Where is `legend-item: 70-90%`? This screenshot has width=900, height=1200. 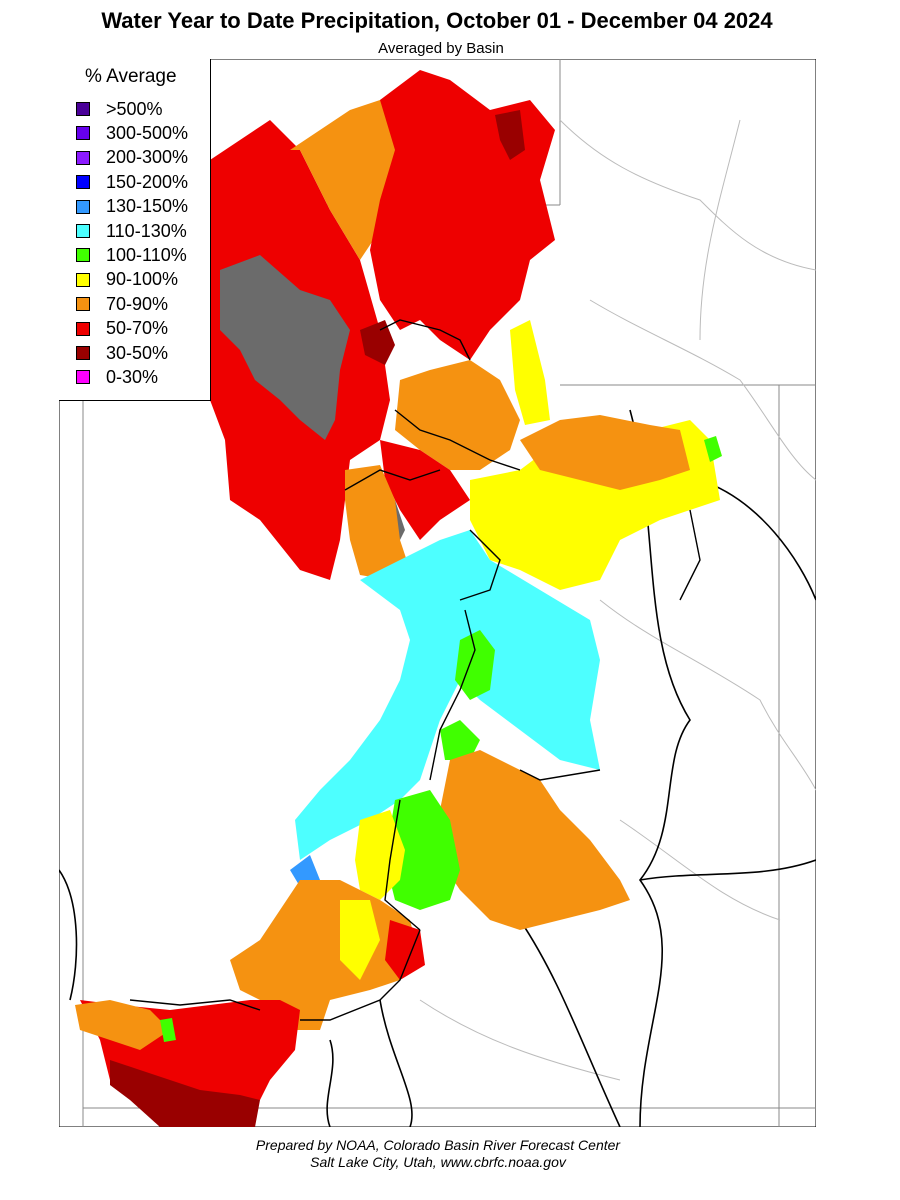
legend-item: 70-90% is located at coordinates (122, 304).